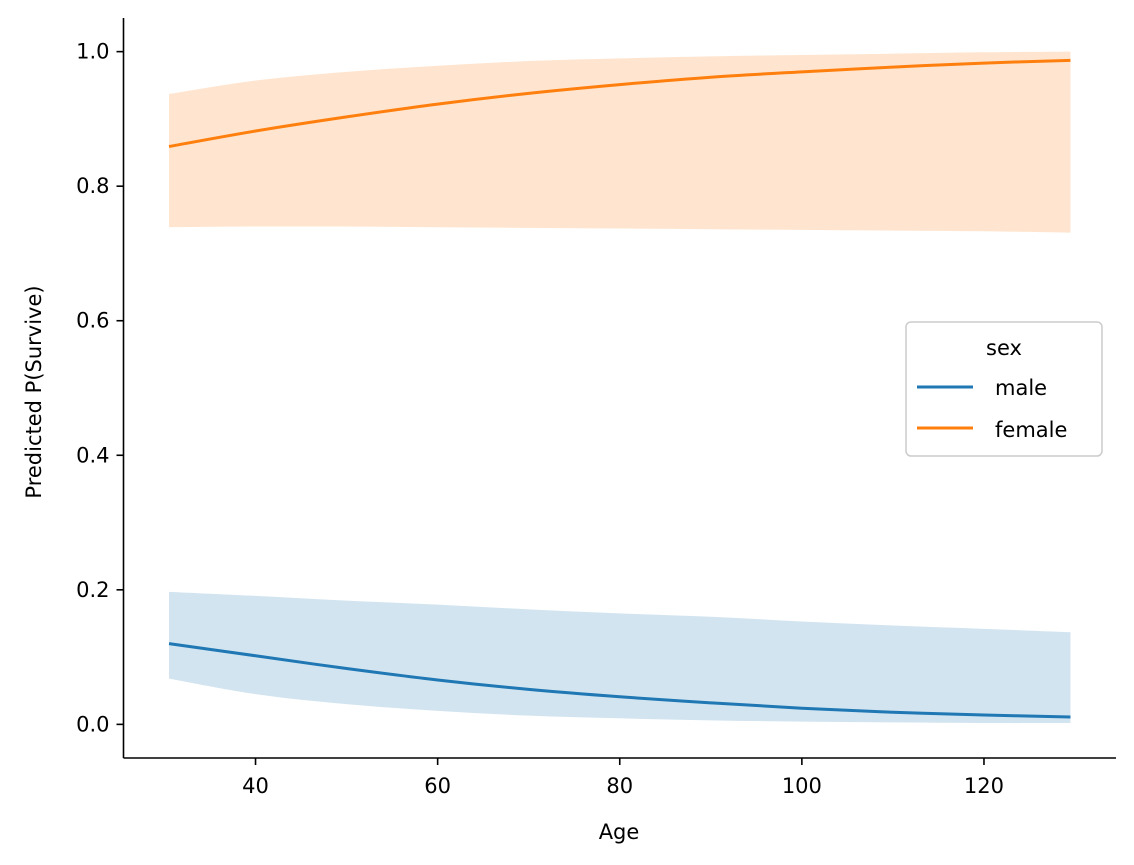  I want to click on y-tick-label: 0.0, so click(92, 724).